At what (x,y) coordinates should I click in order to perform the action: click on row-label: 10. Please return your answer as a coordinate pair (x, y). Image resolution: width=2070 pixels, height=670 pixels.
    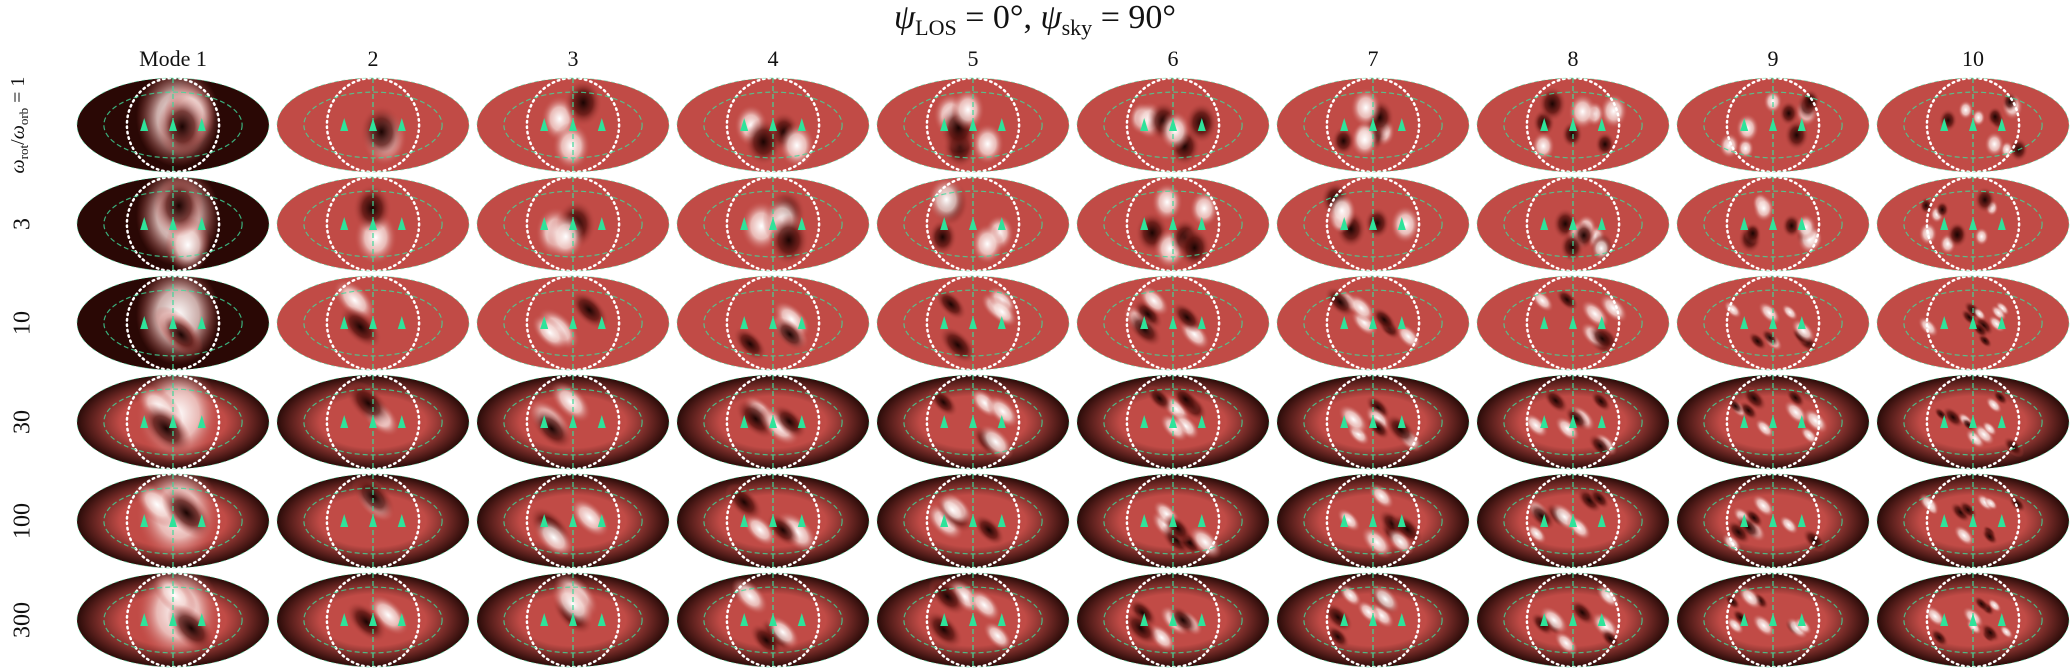
    Looking at the image, I should click on (23, 323).